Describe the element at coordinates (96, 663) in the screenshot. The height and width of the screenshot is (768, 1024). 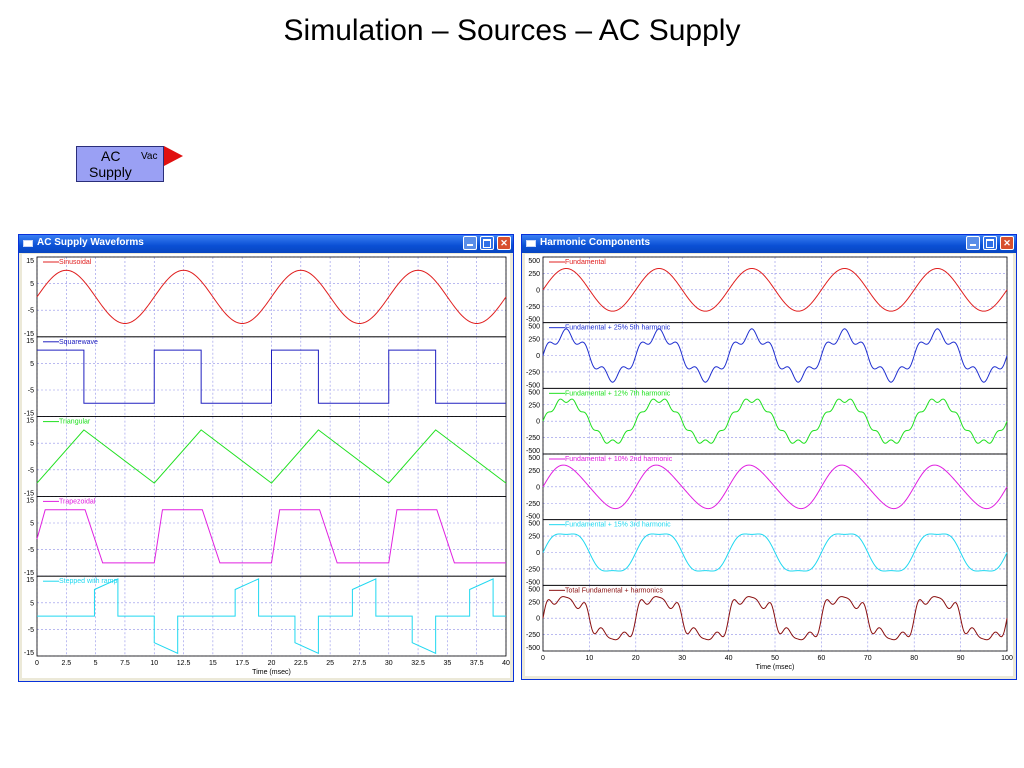
I see `x-tick-label: 5` at that location.